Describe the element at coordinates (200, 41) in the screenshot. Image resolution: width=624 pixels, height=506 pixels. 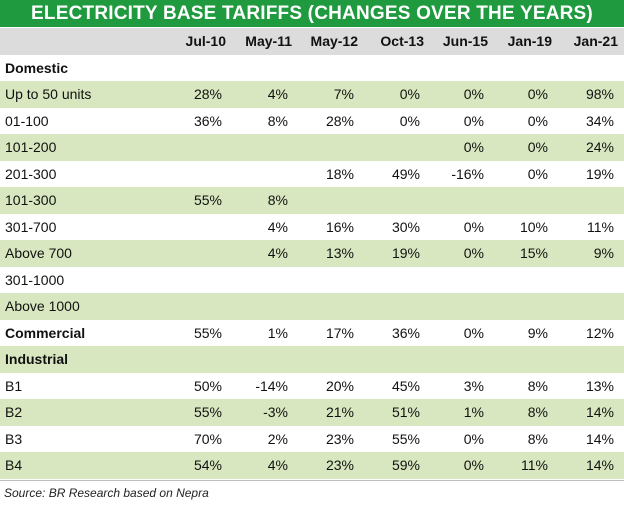
I see `column-header: Jul-10` at that location.